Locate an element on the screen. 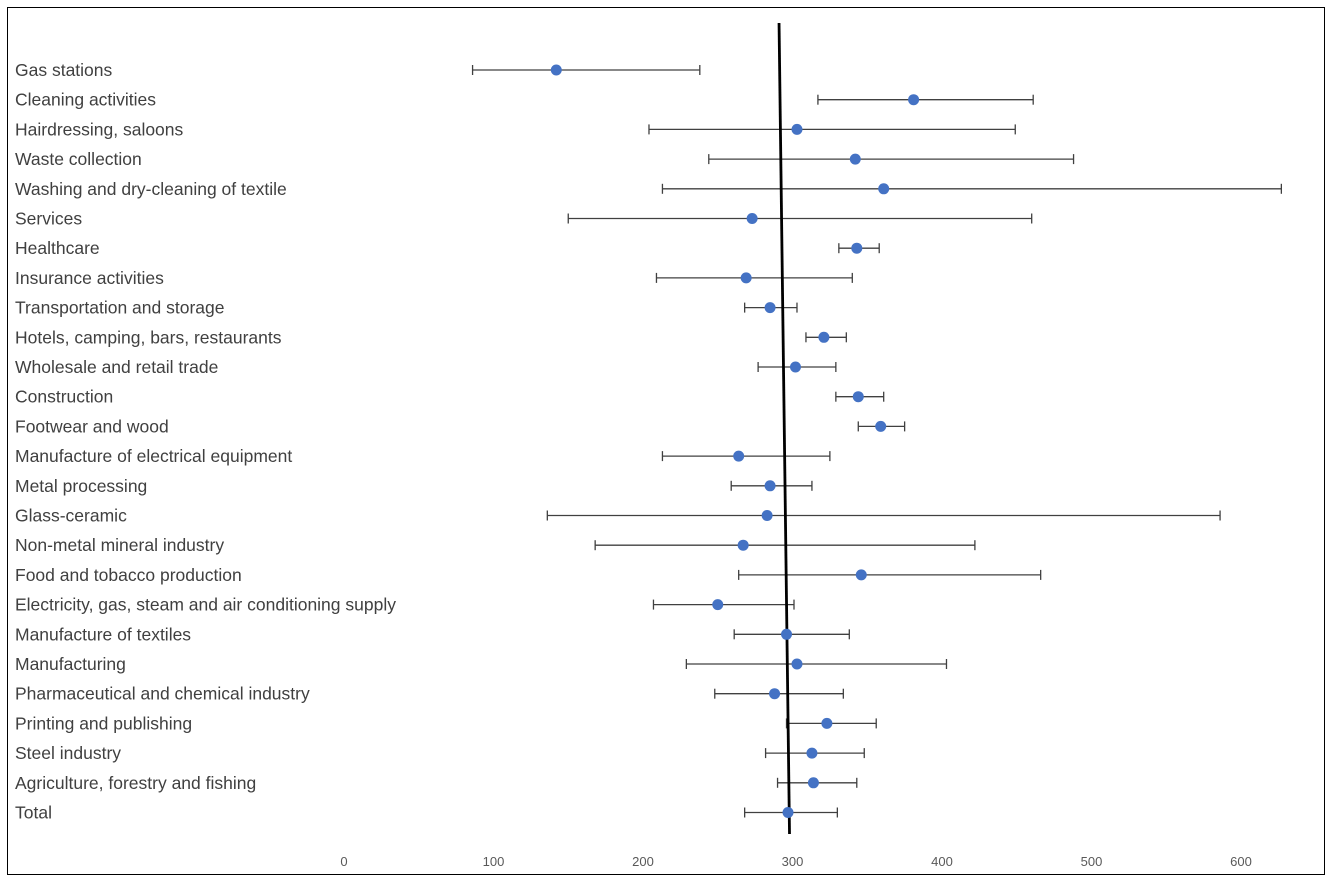  x-tick-label: 300 is located at coordinates (793, 861).